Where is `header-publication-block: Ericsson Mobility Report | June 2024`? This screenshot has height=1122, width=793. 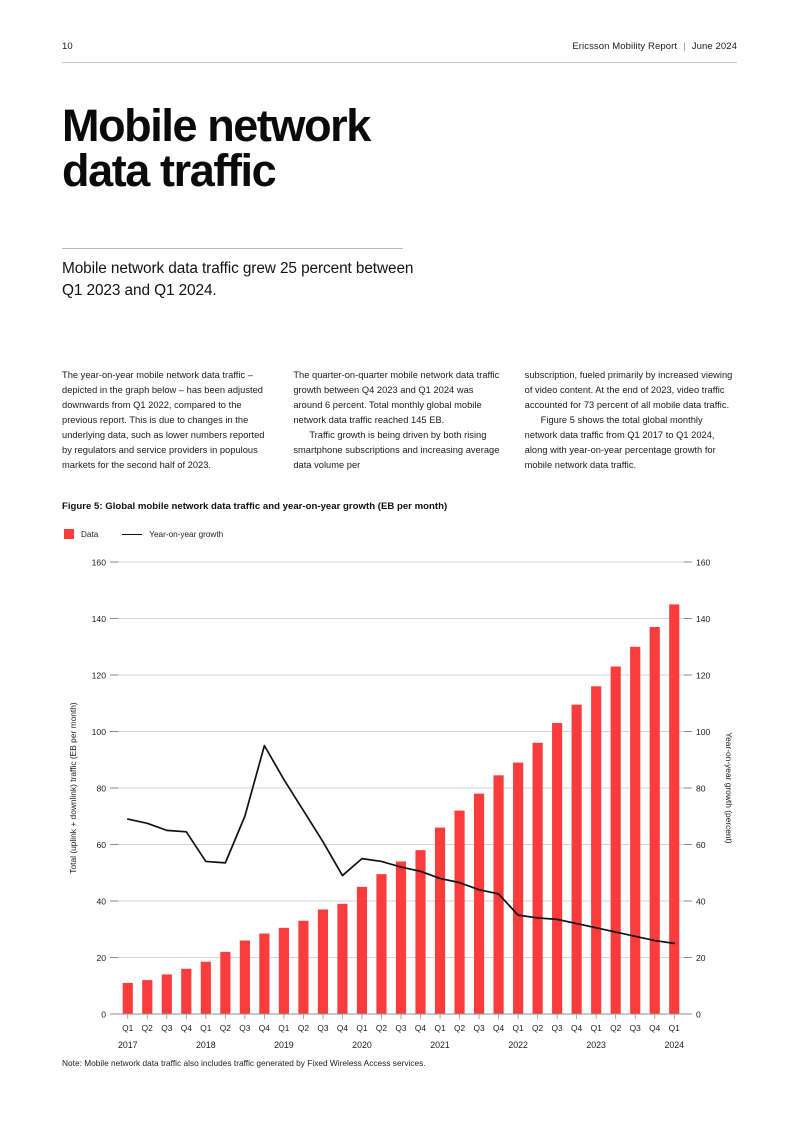 header-publication-block: Ericsson Mobility Report | June 2024 is located at coordinates (654, 46).